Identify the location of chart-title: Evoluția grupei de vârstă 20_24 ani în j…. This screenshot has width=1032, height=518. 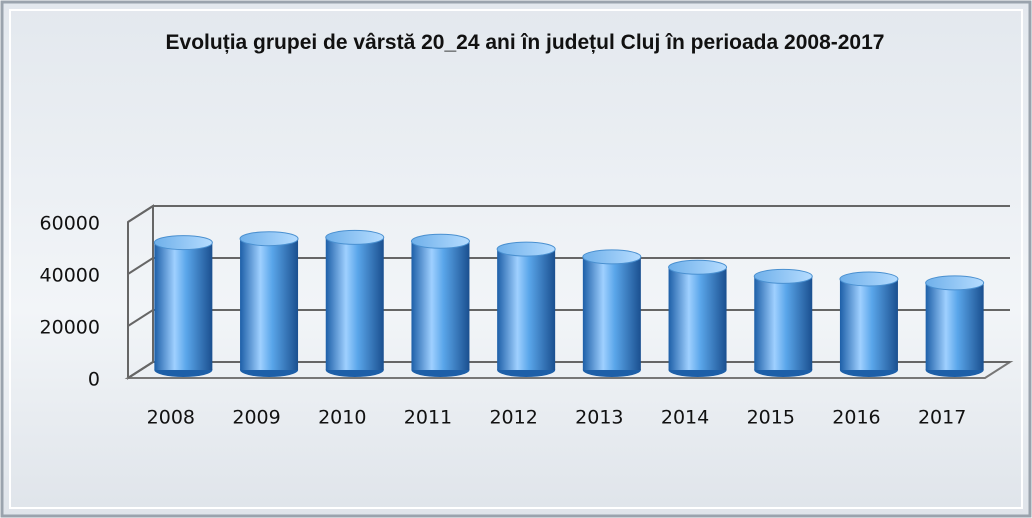
(525, 42).